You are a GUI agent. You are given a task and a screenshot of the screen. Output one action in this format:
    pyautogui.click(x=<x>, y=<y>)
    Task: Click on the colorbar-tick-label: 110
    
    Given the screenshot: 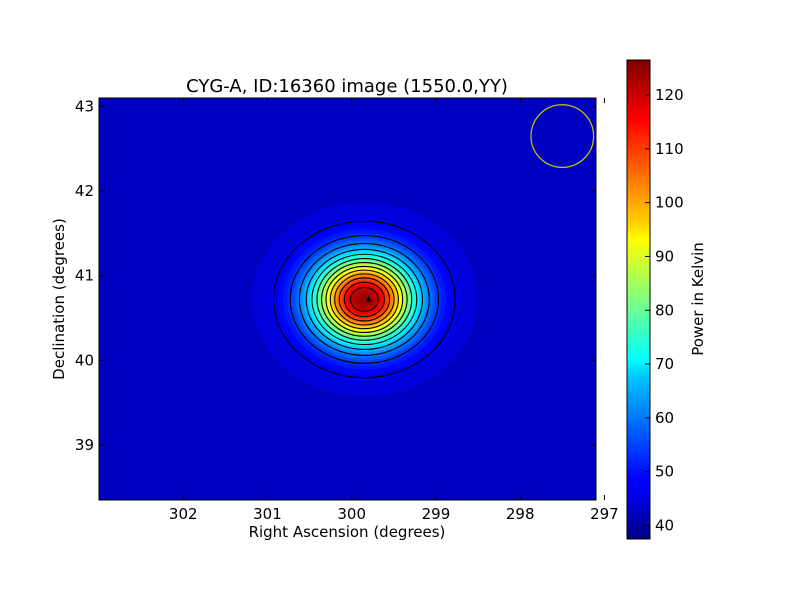 What is the action you would take?
    pyautogui.click(x=669, y=149)
    